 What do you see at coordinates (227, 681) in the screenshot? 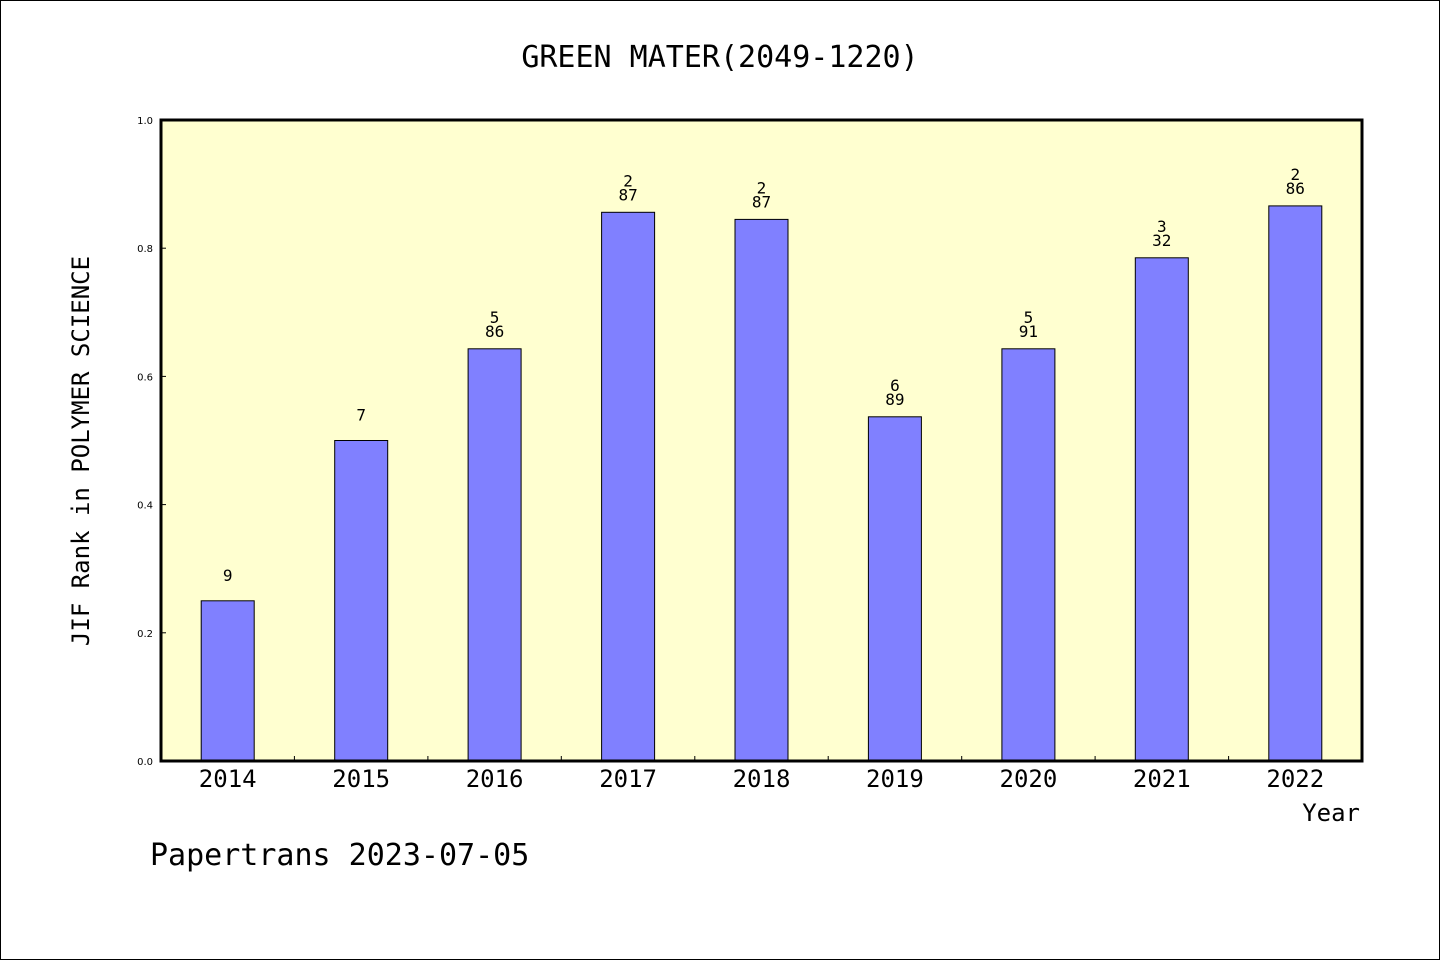
I see `bar-2014` at bounding box center [227, 681].